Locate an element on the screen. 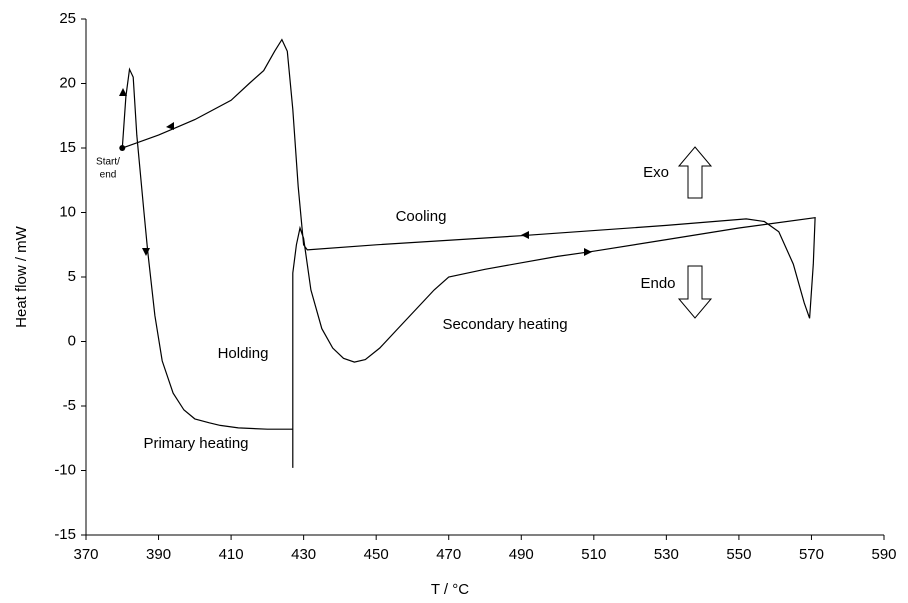 The image size is (908, 603). x-tick-label: 530 is located at coordinates (666, 554).